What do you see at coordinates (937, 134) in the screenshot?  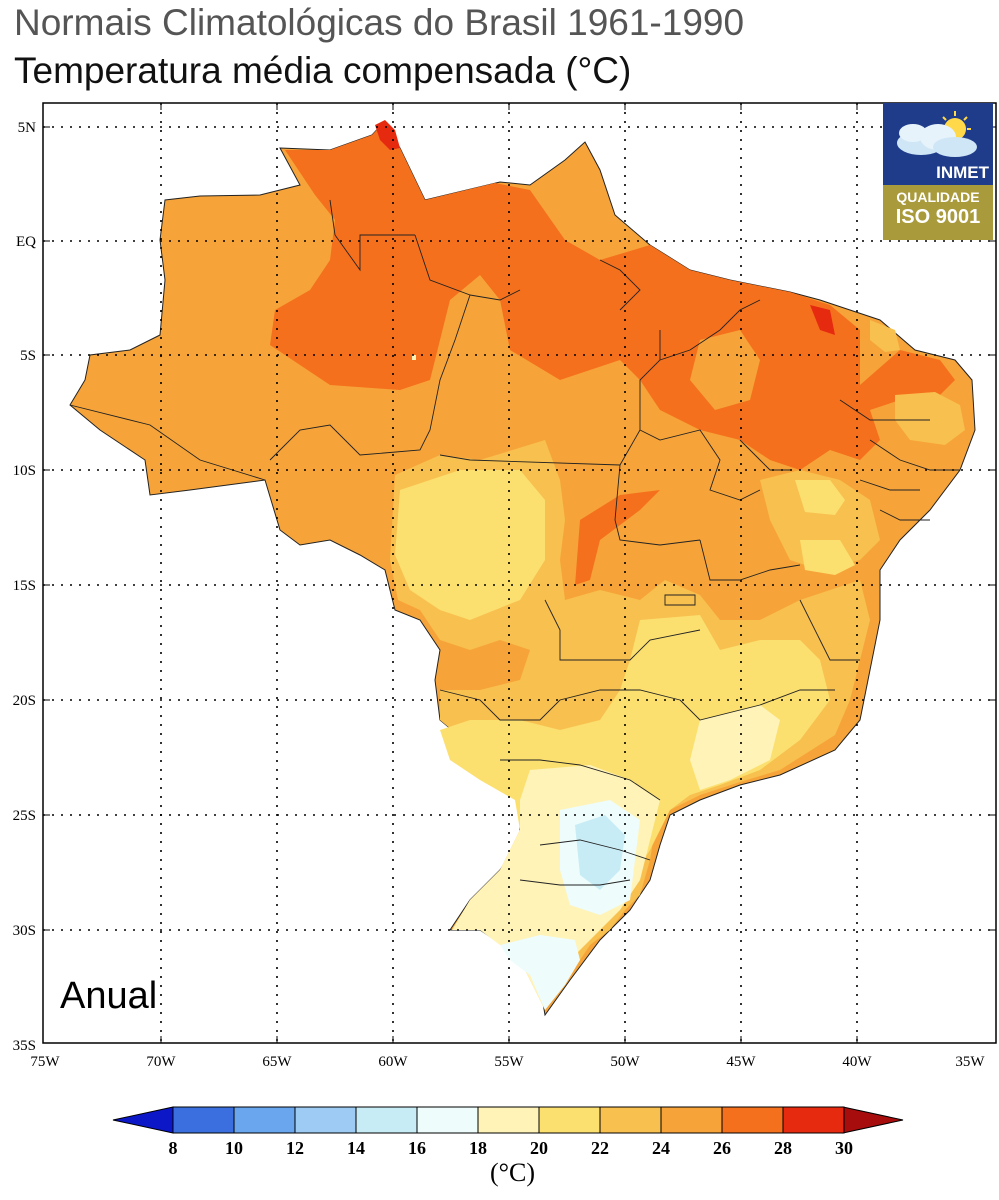 I see `cloud-sun-icon` at bounding box center [937, 134].